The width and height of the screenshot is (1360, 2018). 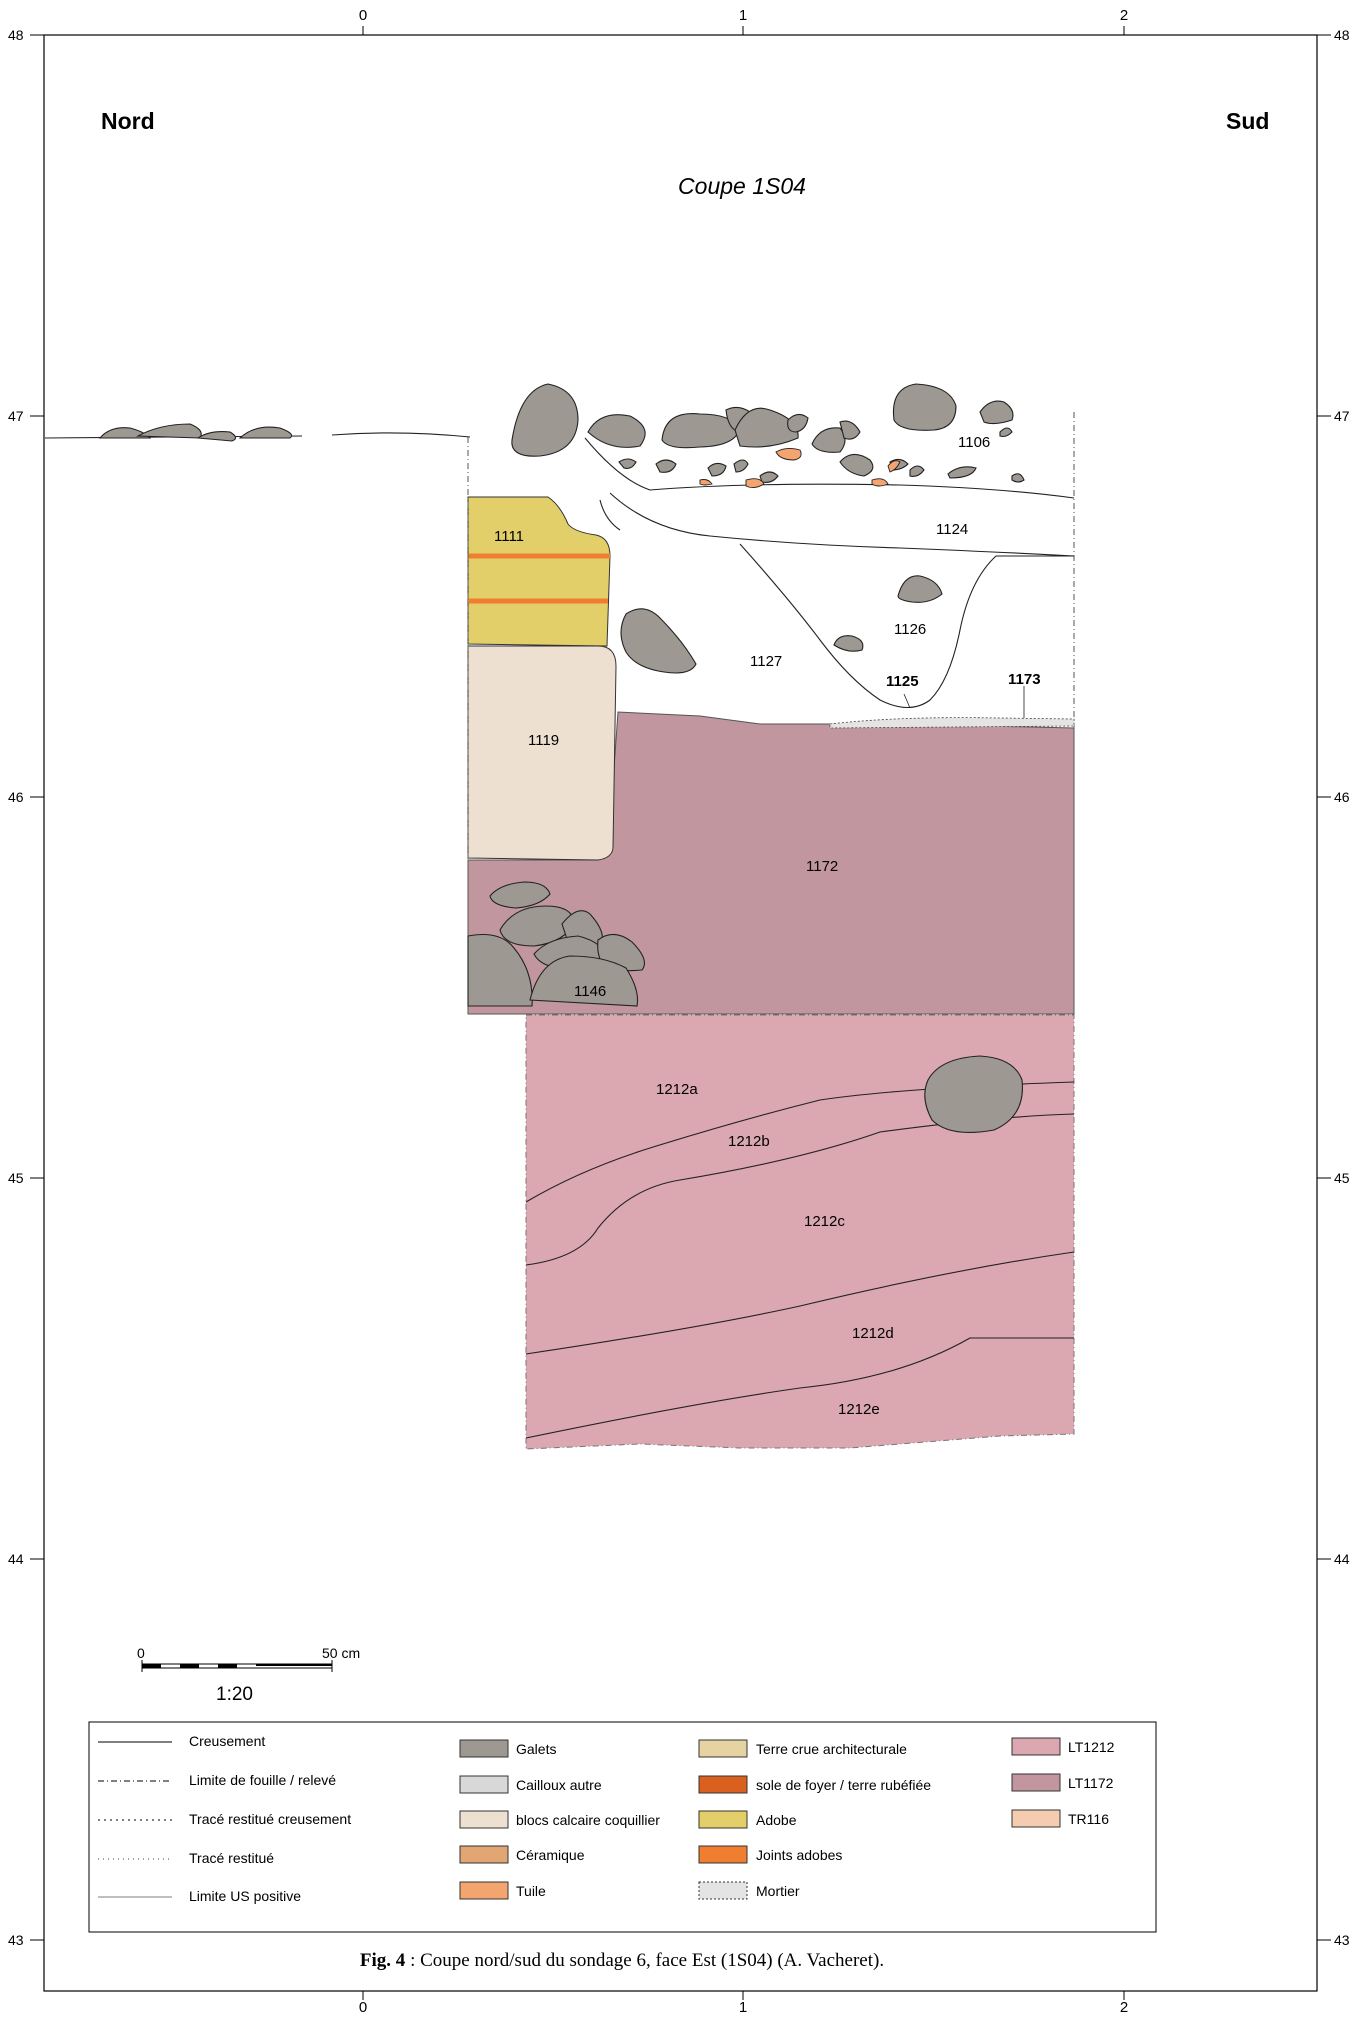 What do you see at coordinates (771, 713) in the screenshot?
I see `excavation-limit` at bounding box center [771, 713].